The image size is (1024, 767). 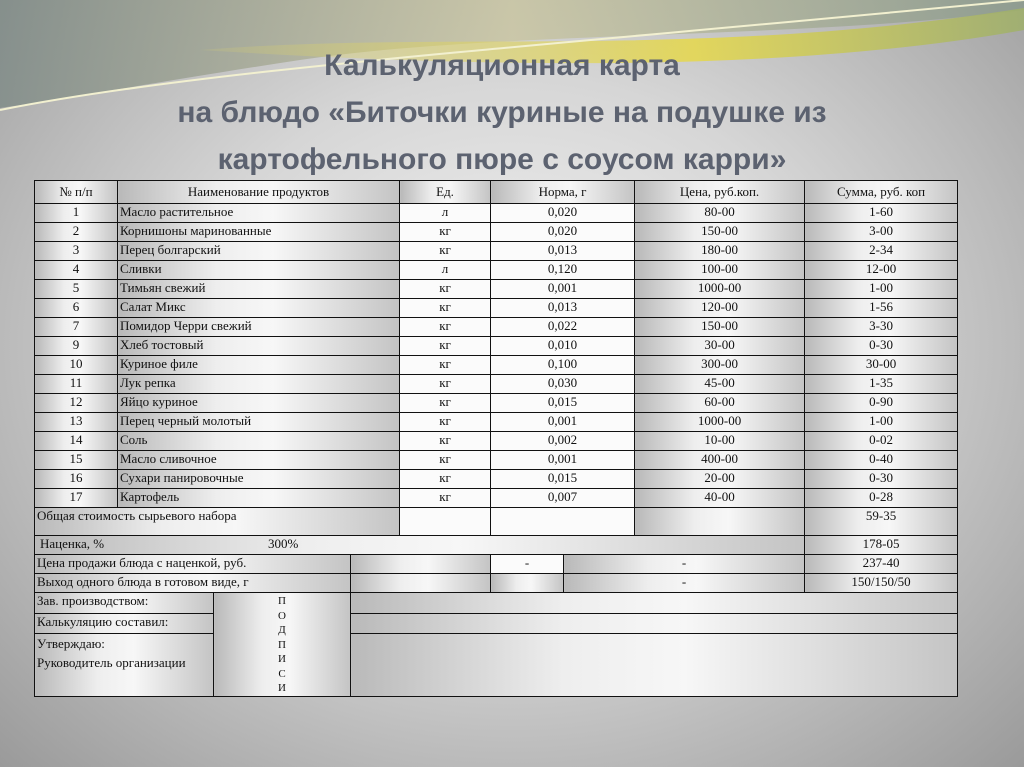 What do you see at coordinates (563, 327) in the screenshot?
I see `cell-norm: 0,022` at bounding box center [563, 327].